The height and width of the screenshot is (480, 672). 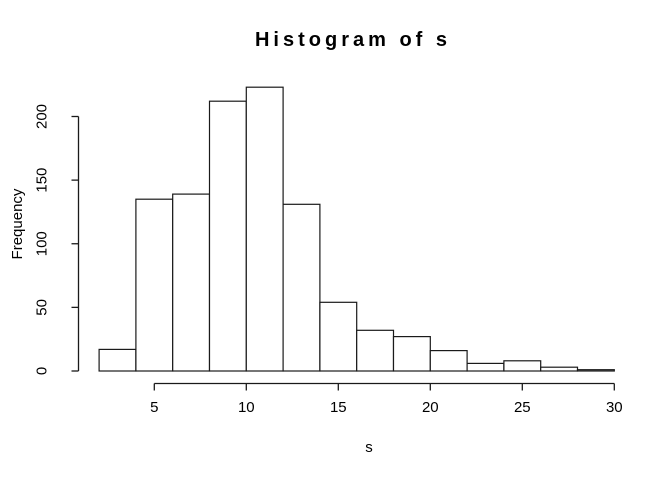 What do you see at coordinates (430, 407) in the screenshot?
I see `x-tick-label: 20` at bounding box center [430, 407].